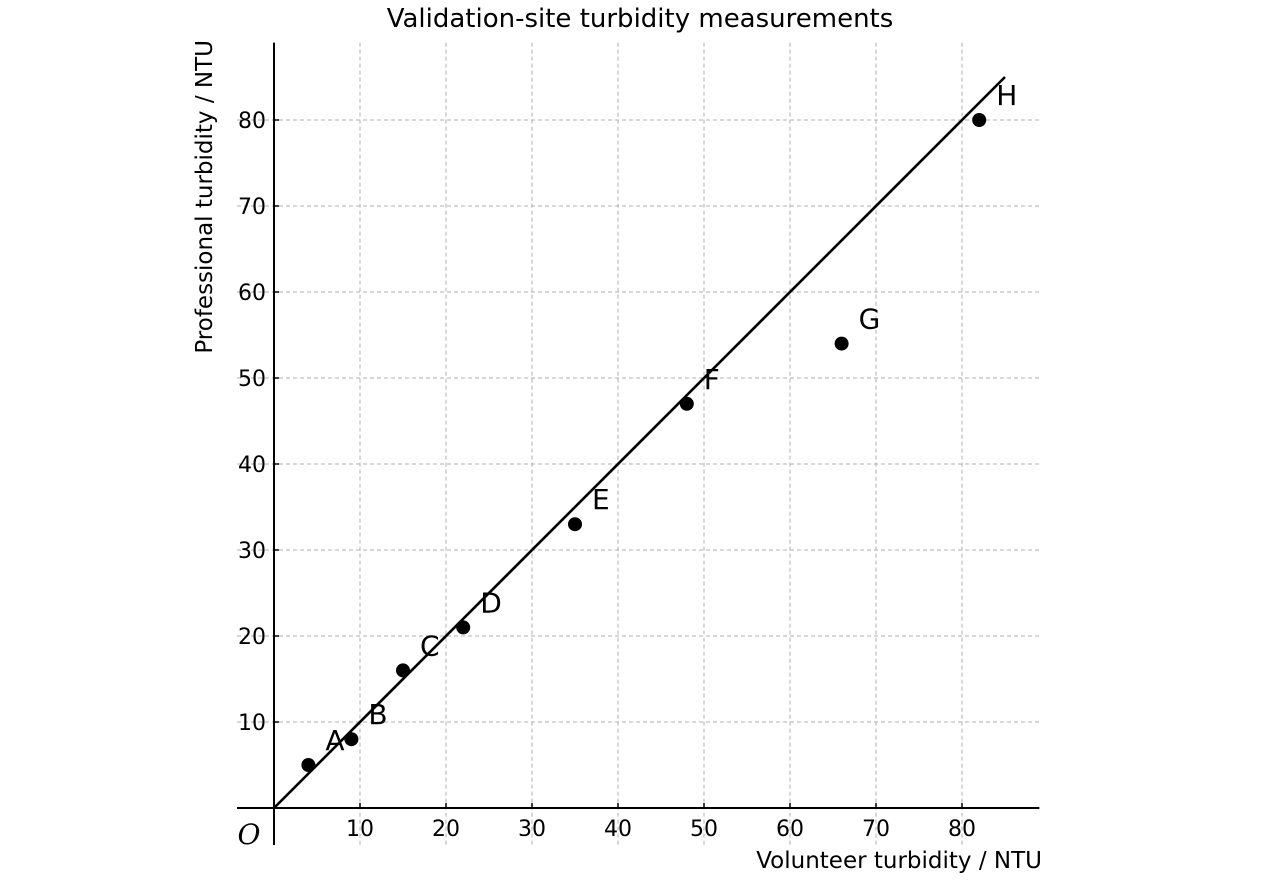 This screenshot has height=880, width=1280. What do you see at coordinates (640, 19) in the screenshot?
I see `chart-title: Validation-site turbidity measurements` at bounding box center [640, 19].